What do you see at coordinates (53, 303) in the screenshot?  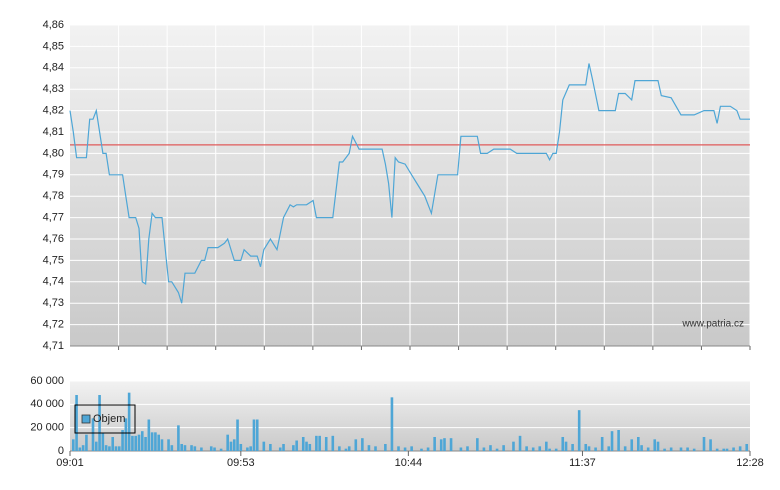 I see `y-tick-label: 4,73` at bounding box center [53, 303].